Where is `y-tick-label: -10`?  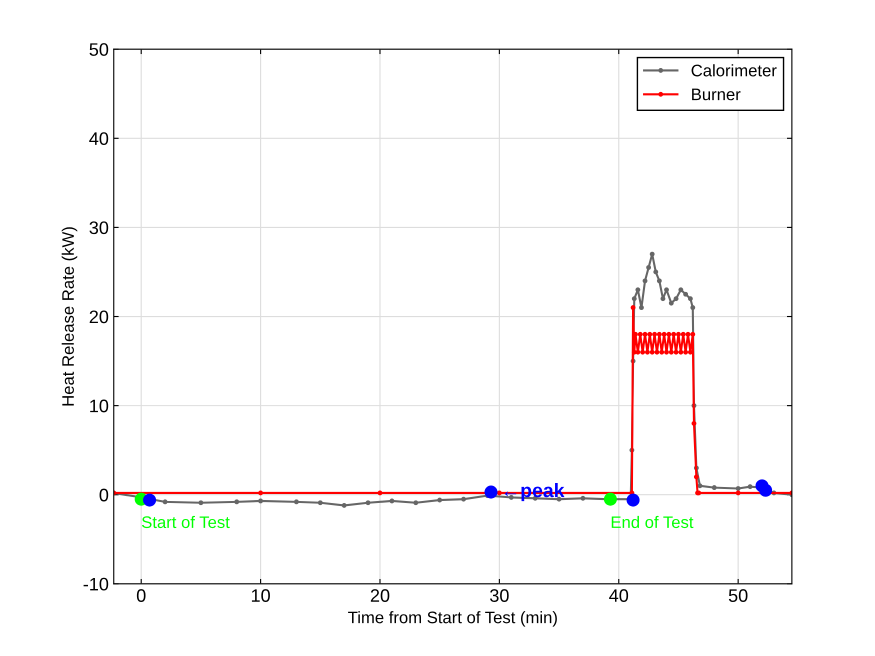 y-tick-label: -10 is located at coordinates (96, 584).